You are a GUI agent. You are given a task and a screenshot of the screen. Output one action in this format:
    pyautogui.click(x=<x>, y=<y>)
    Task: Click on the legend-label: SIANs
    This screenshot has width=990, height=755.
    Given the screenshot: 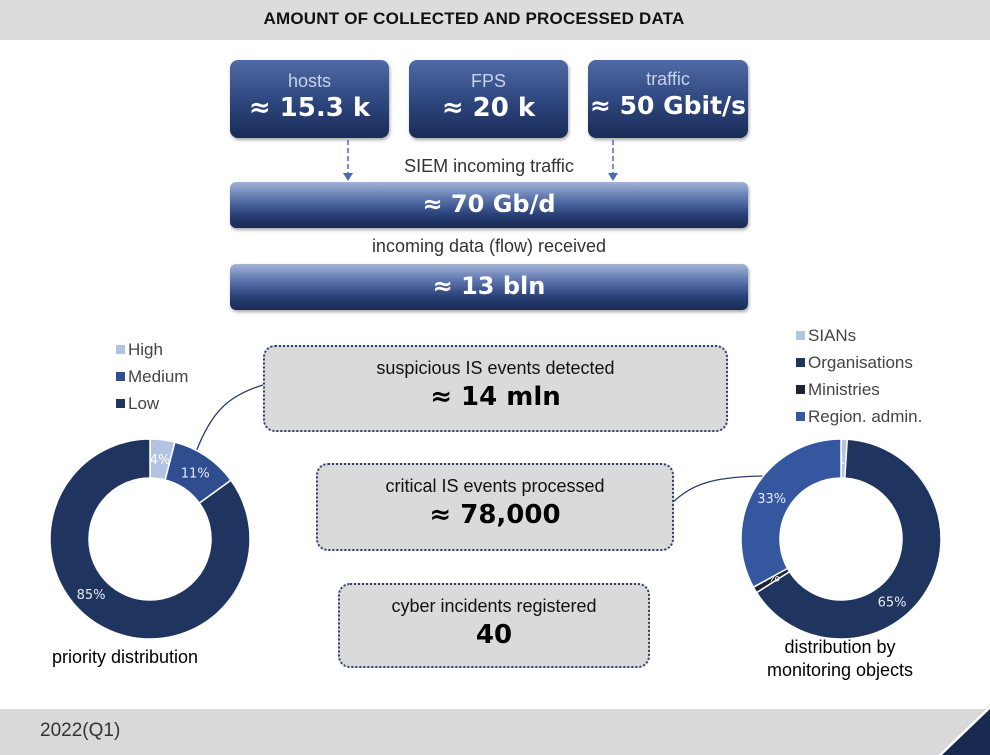 What is the action you would take?
    pyautogui.click(x=832, y=335)
    